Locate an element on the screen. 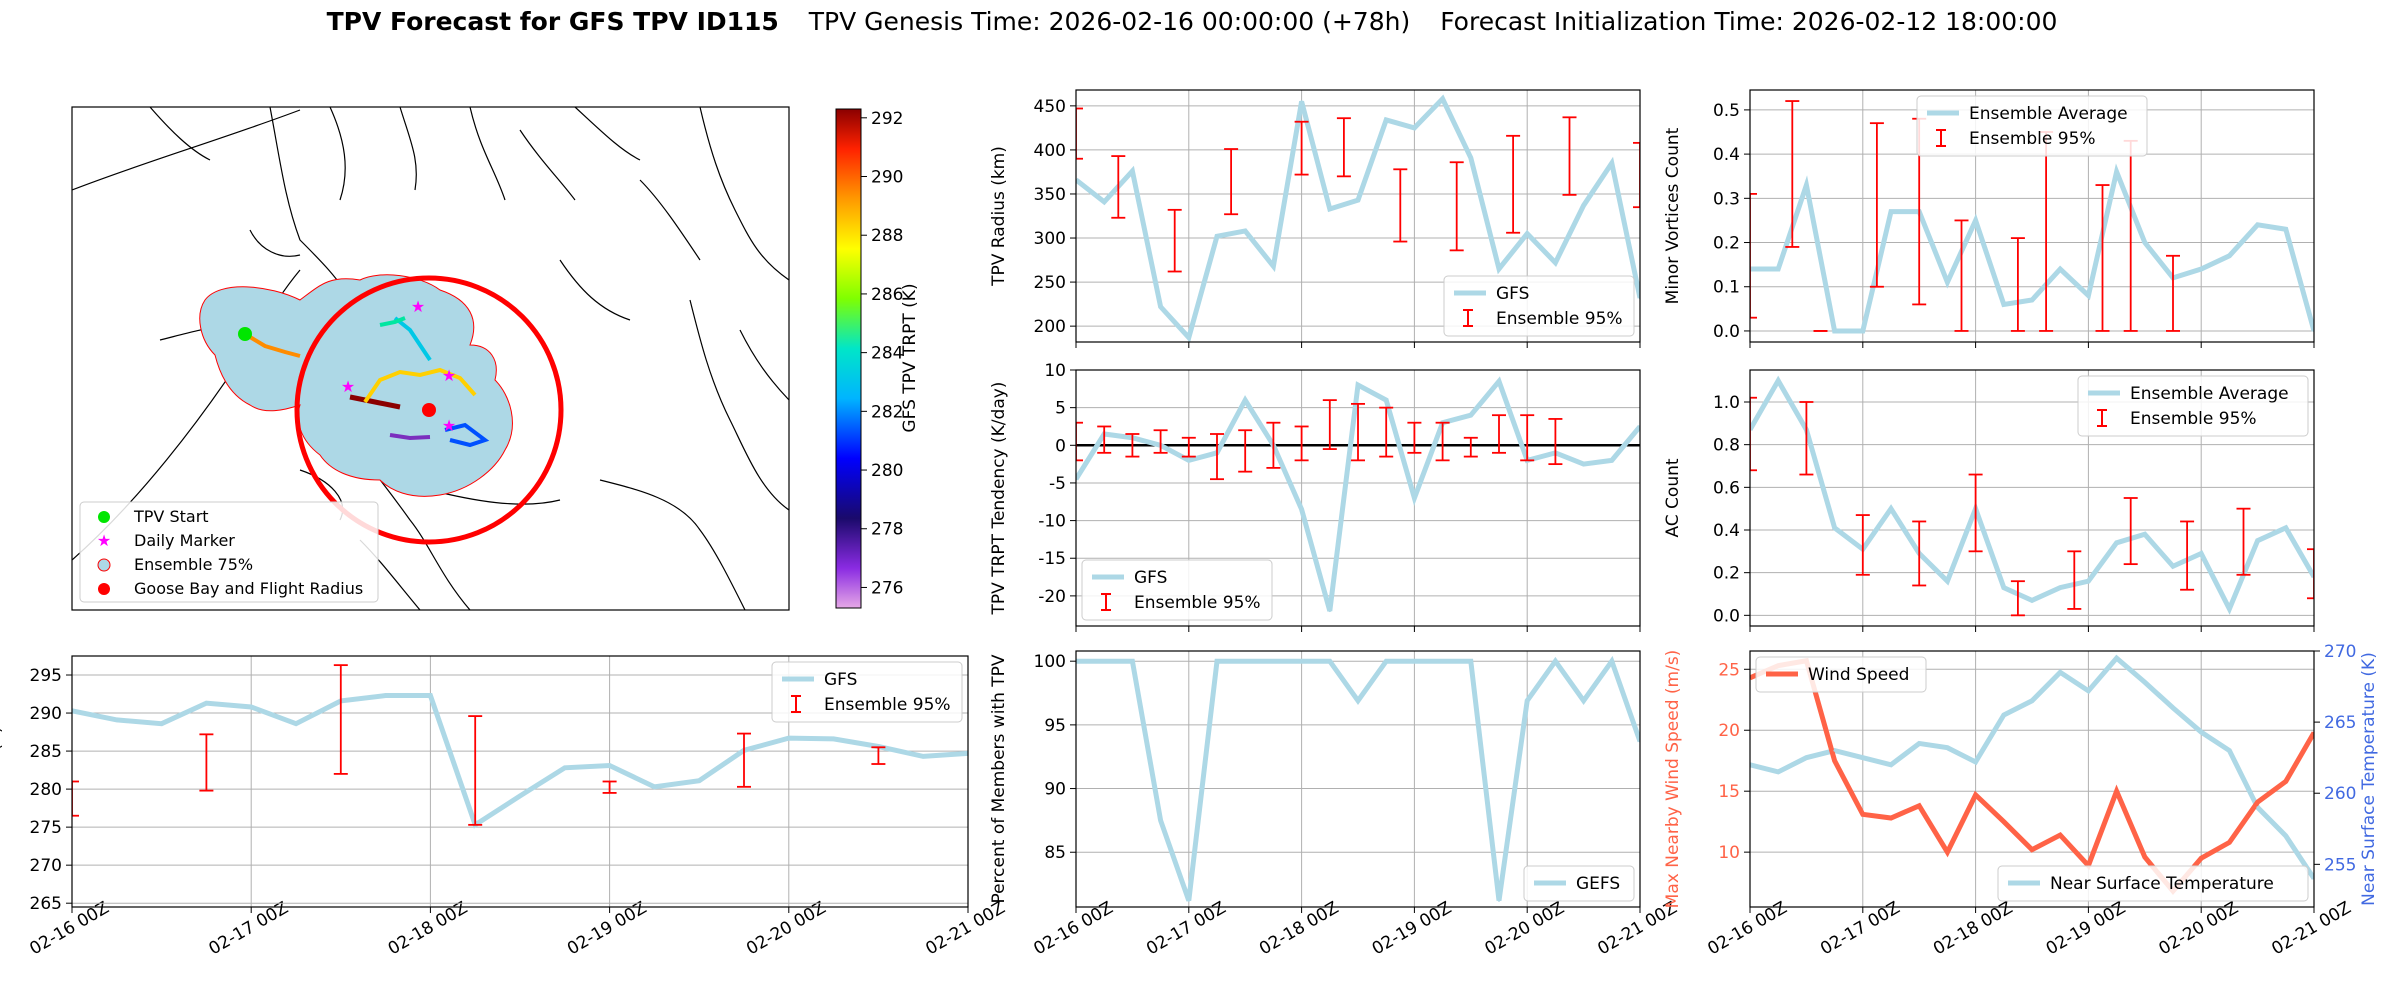 The width and height of the screenshot is (2384, 986). percent-ytick-label-1: 90 is located at coordinates (1055, 790).